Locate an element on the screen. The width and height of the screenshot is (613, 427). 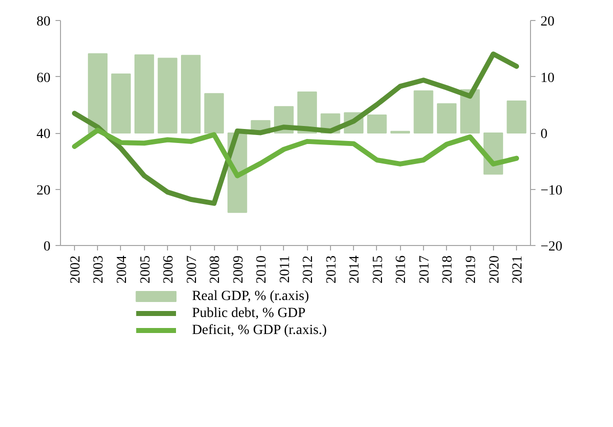
y2-tick-label: 0 is located at coordinates (544, 134).